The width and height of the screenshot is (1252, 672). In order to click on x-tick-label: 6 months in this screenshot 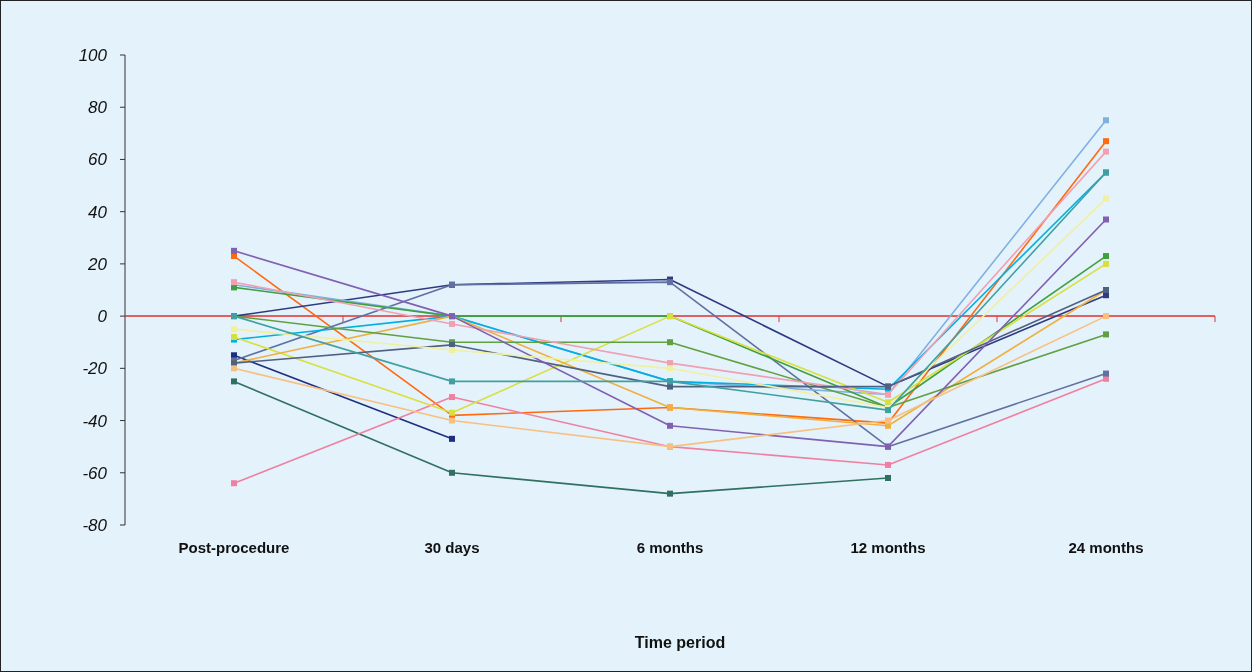, I will do `click(670, 547)`.